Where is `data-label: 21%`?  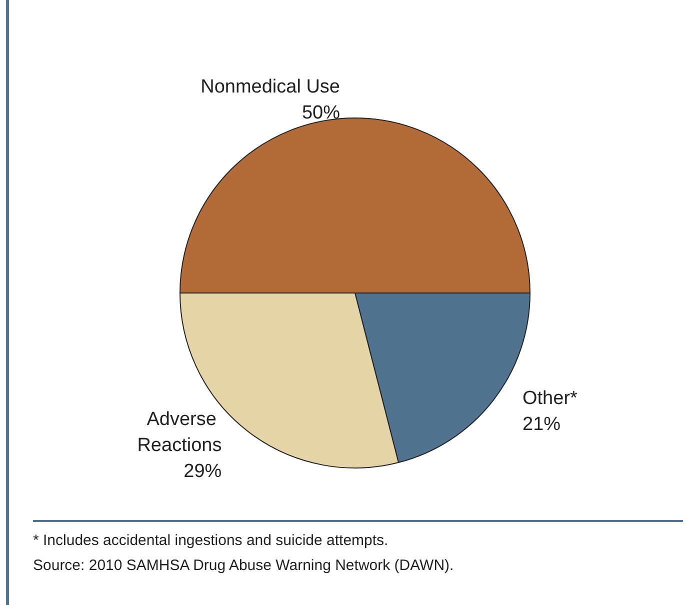
data-label: 21% is located at coordinates (541, 424).